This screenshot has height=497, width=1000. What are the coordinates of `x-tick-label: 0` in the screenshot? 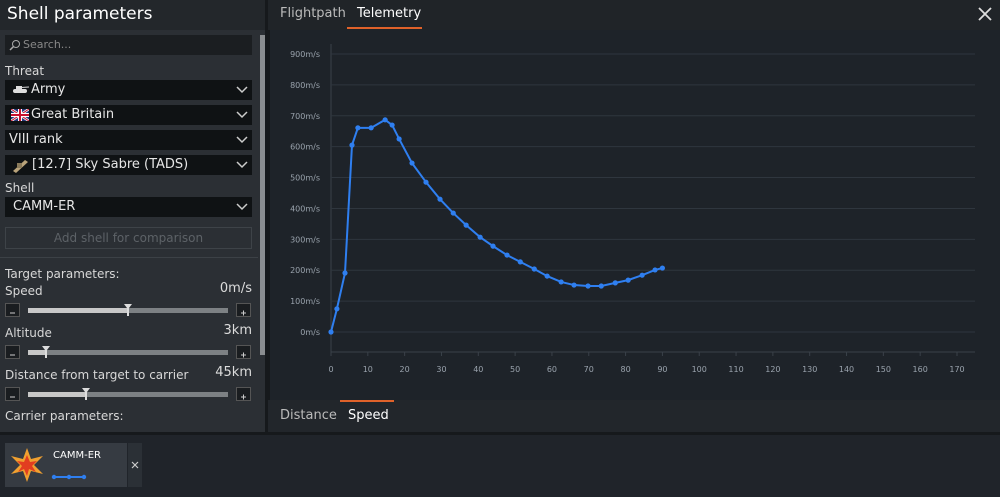 It's located at (330, 369).